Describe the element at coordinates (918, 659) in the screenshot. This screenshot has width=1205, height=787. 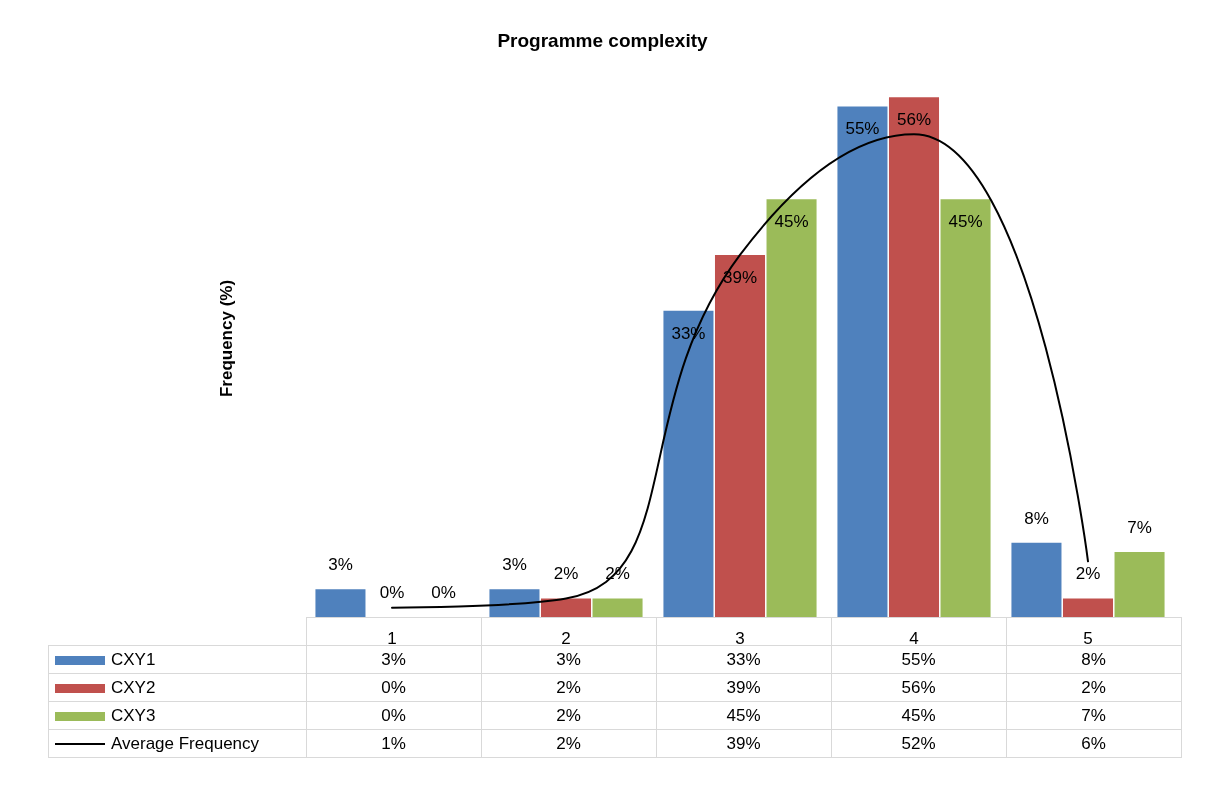
I see `data-label: 55%` at that location.